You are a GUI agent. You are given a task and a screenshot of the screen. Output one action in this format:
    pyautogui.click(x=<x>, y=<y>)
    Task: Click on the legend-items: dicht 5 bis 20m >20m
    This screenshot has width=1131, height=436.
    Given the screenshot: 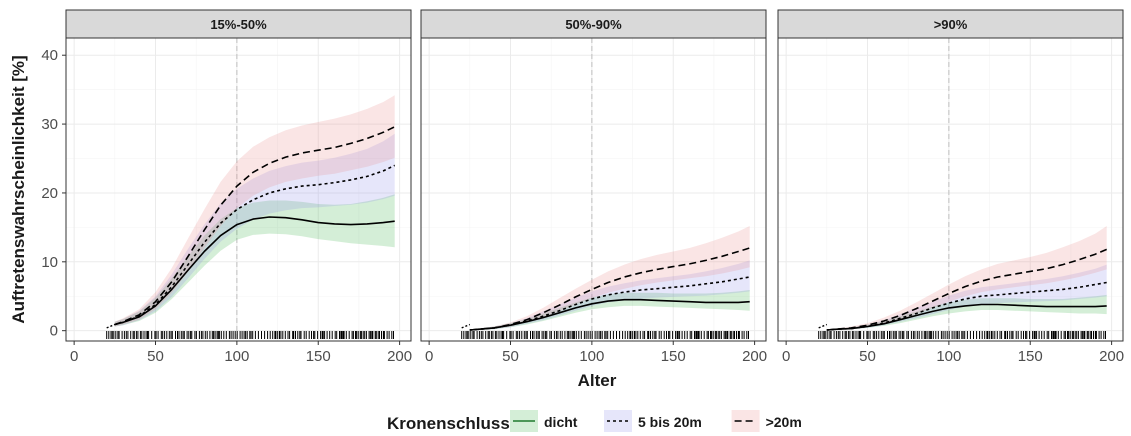 What is the action you would take?
    pyautogui.click(x=656, y=421)
    